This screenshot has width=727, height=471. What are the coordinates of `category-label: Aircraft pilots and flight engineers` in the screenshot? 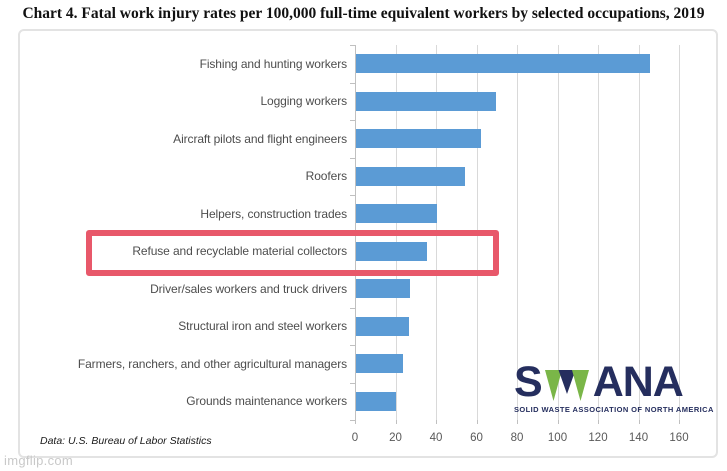 It's located at (260, 138).